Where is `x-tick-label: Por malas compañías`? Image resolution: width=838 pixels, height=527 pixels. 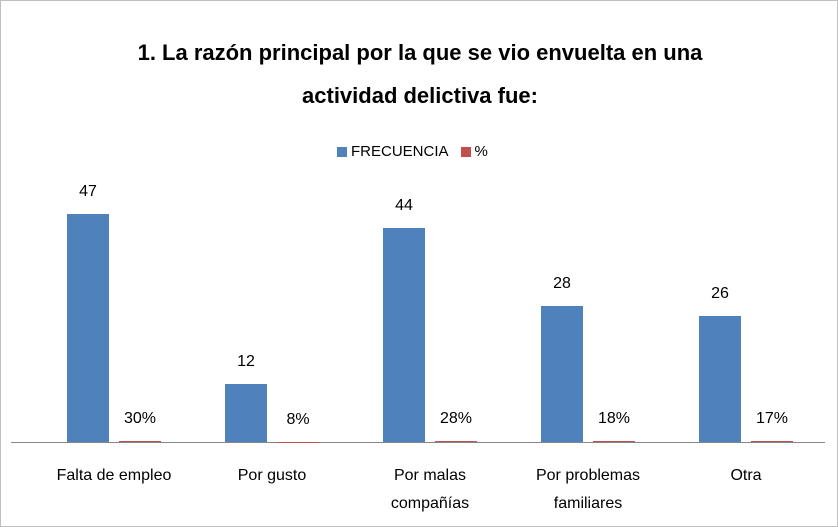 x-tick-label: Por malas compañías is located at coordinates (430, 489).